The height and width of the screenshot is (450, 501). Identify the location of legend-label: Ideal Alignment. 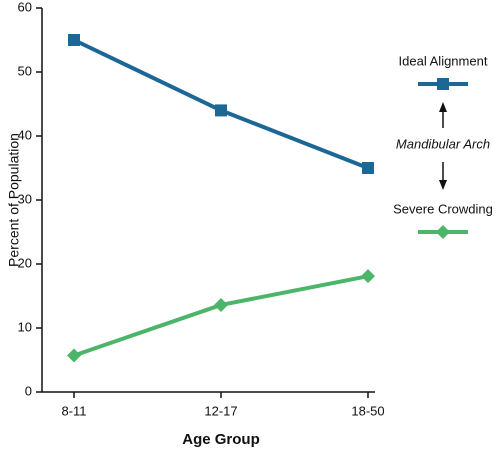
(443, 60).